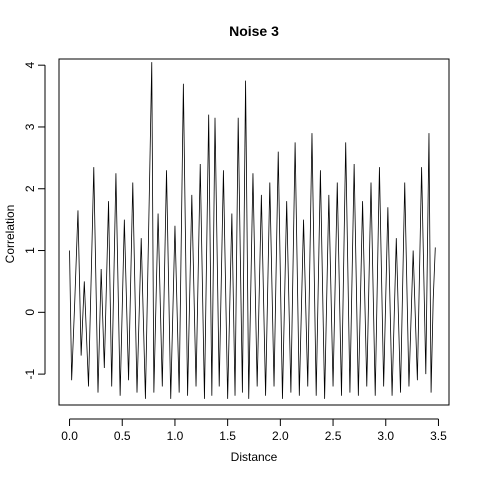  Describe the element at coordinates (30, 373) in the screenshot. I see `y-tick-label: -1` at that location.